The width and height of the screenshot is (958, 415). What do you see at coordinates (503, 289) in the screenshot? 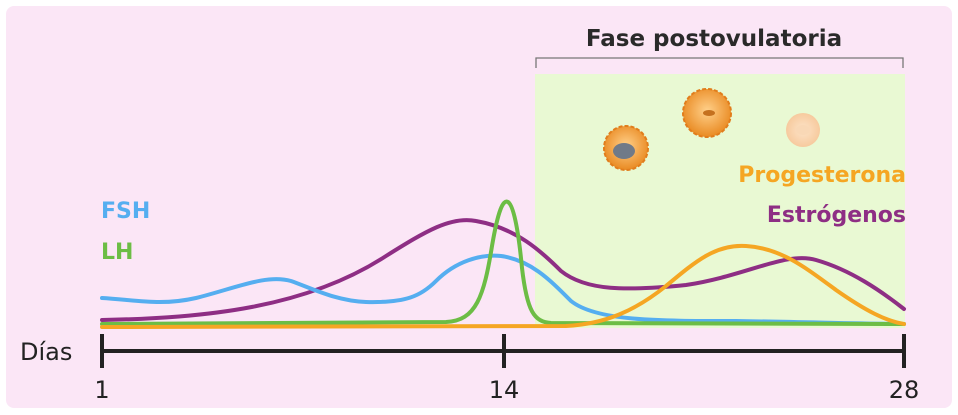
I see `fsh-curve` at bounding box center [503, 289].